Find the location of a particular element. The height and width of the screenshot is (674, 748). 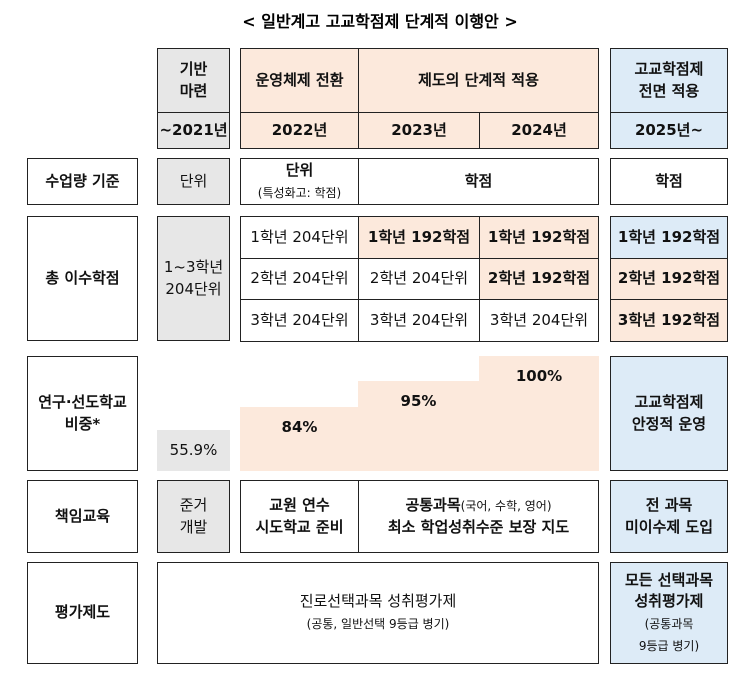

cell-text: 전면 적용 is located at coordinates (669, 90).